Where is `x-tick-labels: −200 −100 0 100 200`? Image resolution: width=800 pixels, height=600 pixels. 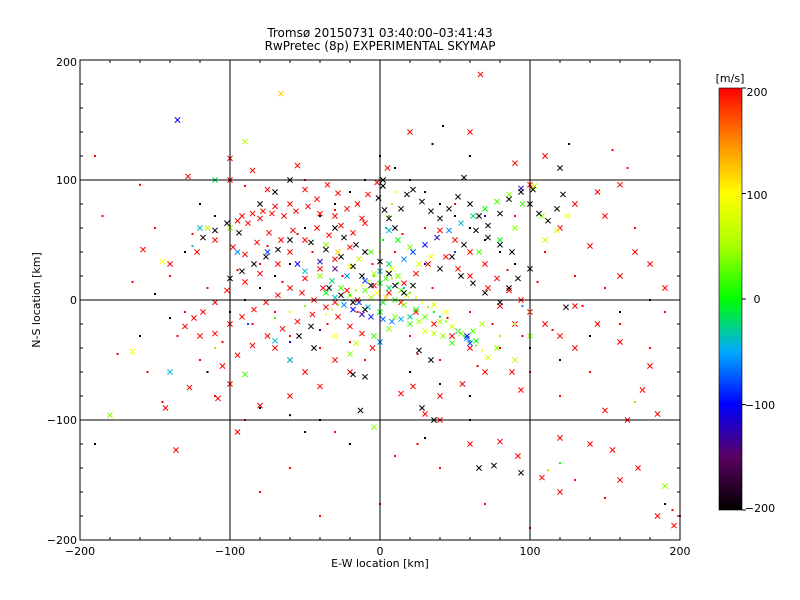 x-tick-labels: −200 −100 0 100 200 is located at coordinates (378, 551).